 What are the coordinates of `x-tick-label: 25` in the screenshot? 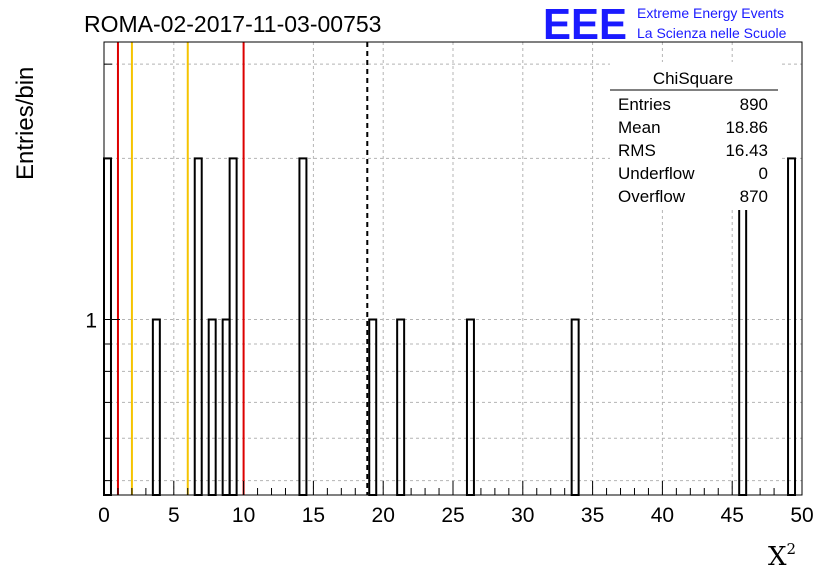 It's located at (452, 515).